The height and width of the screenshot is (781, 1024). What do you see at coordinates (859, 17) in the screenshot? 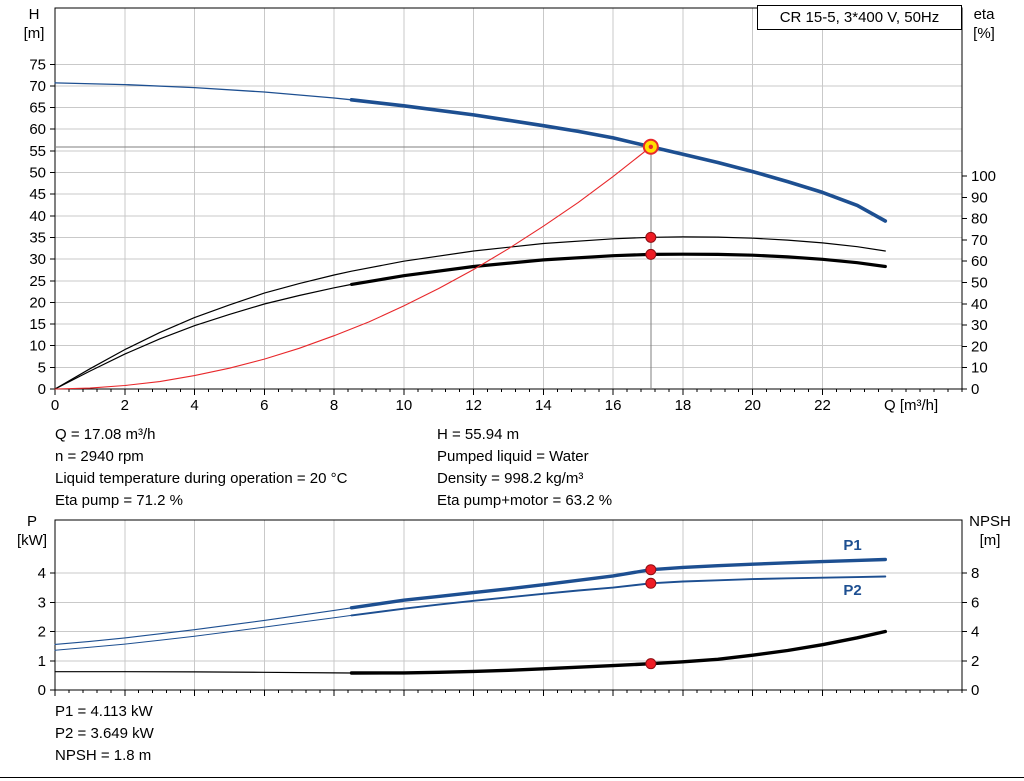
I see `pump-designation-box: CR 15-5, 3*400 V, 50Hz` at bounding box center [859, 17].